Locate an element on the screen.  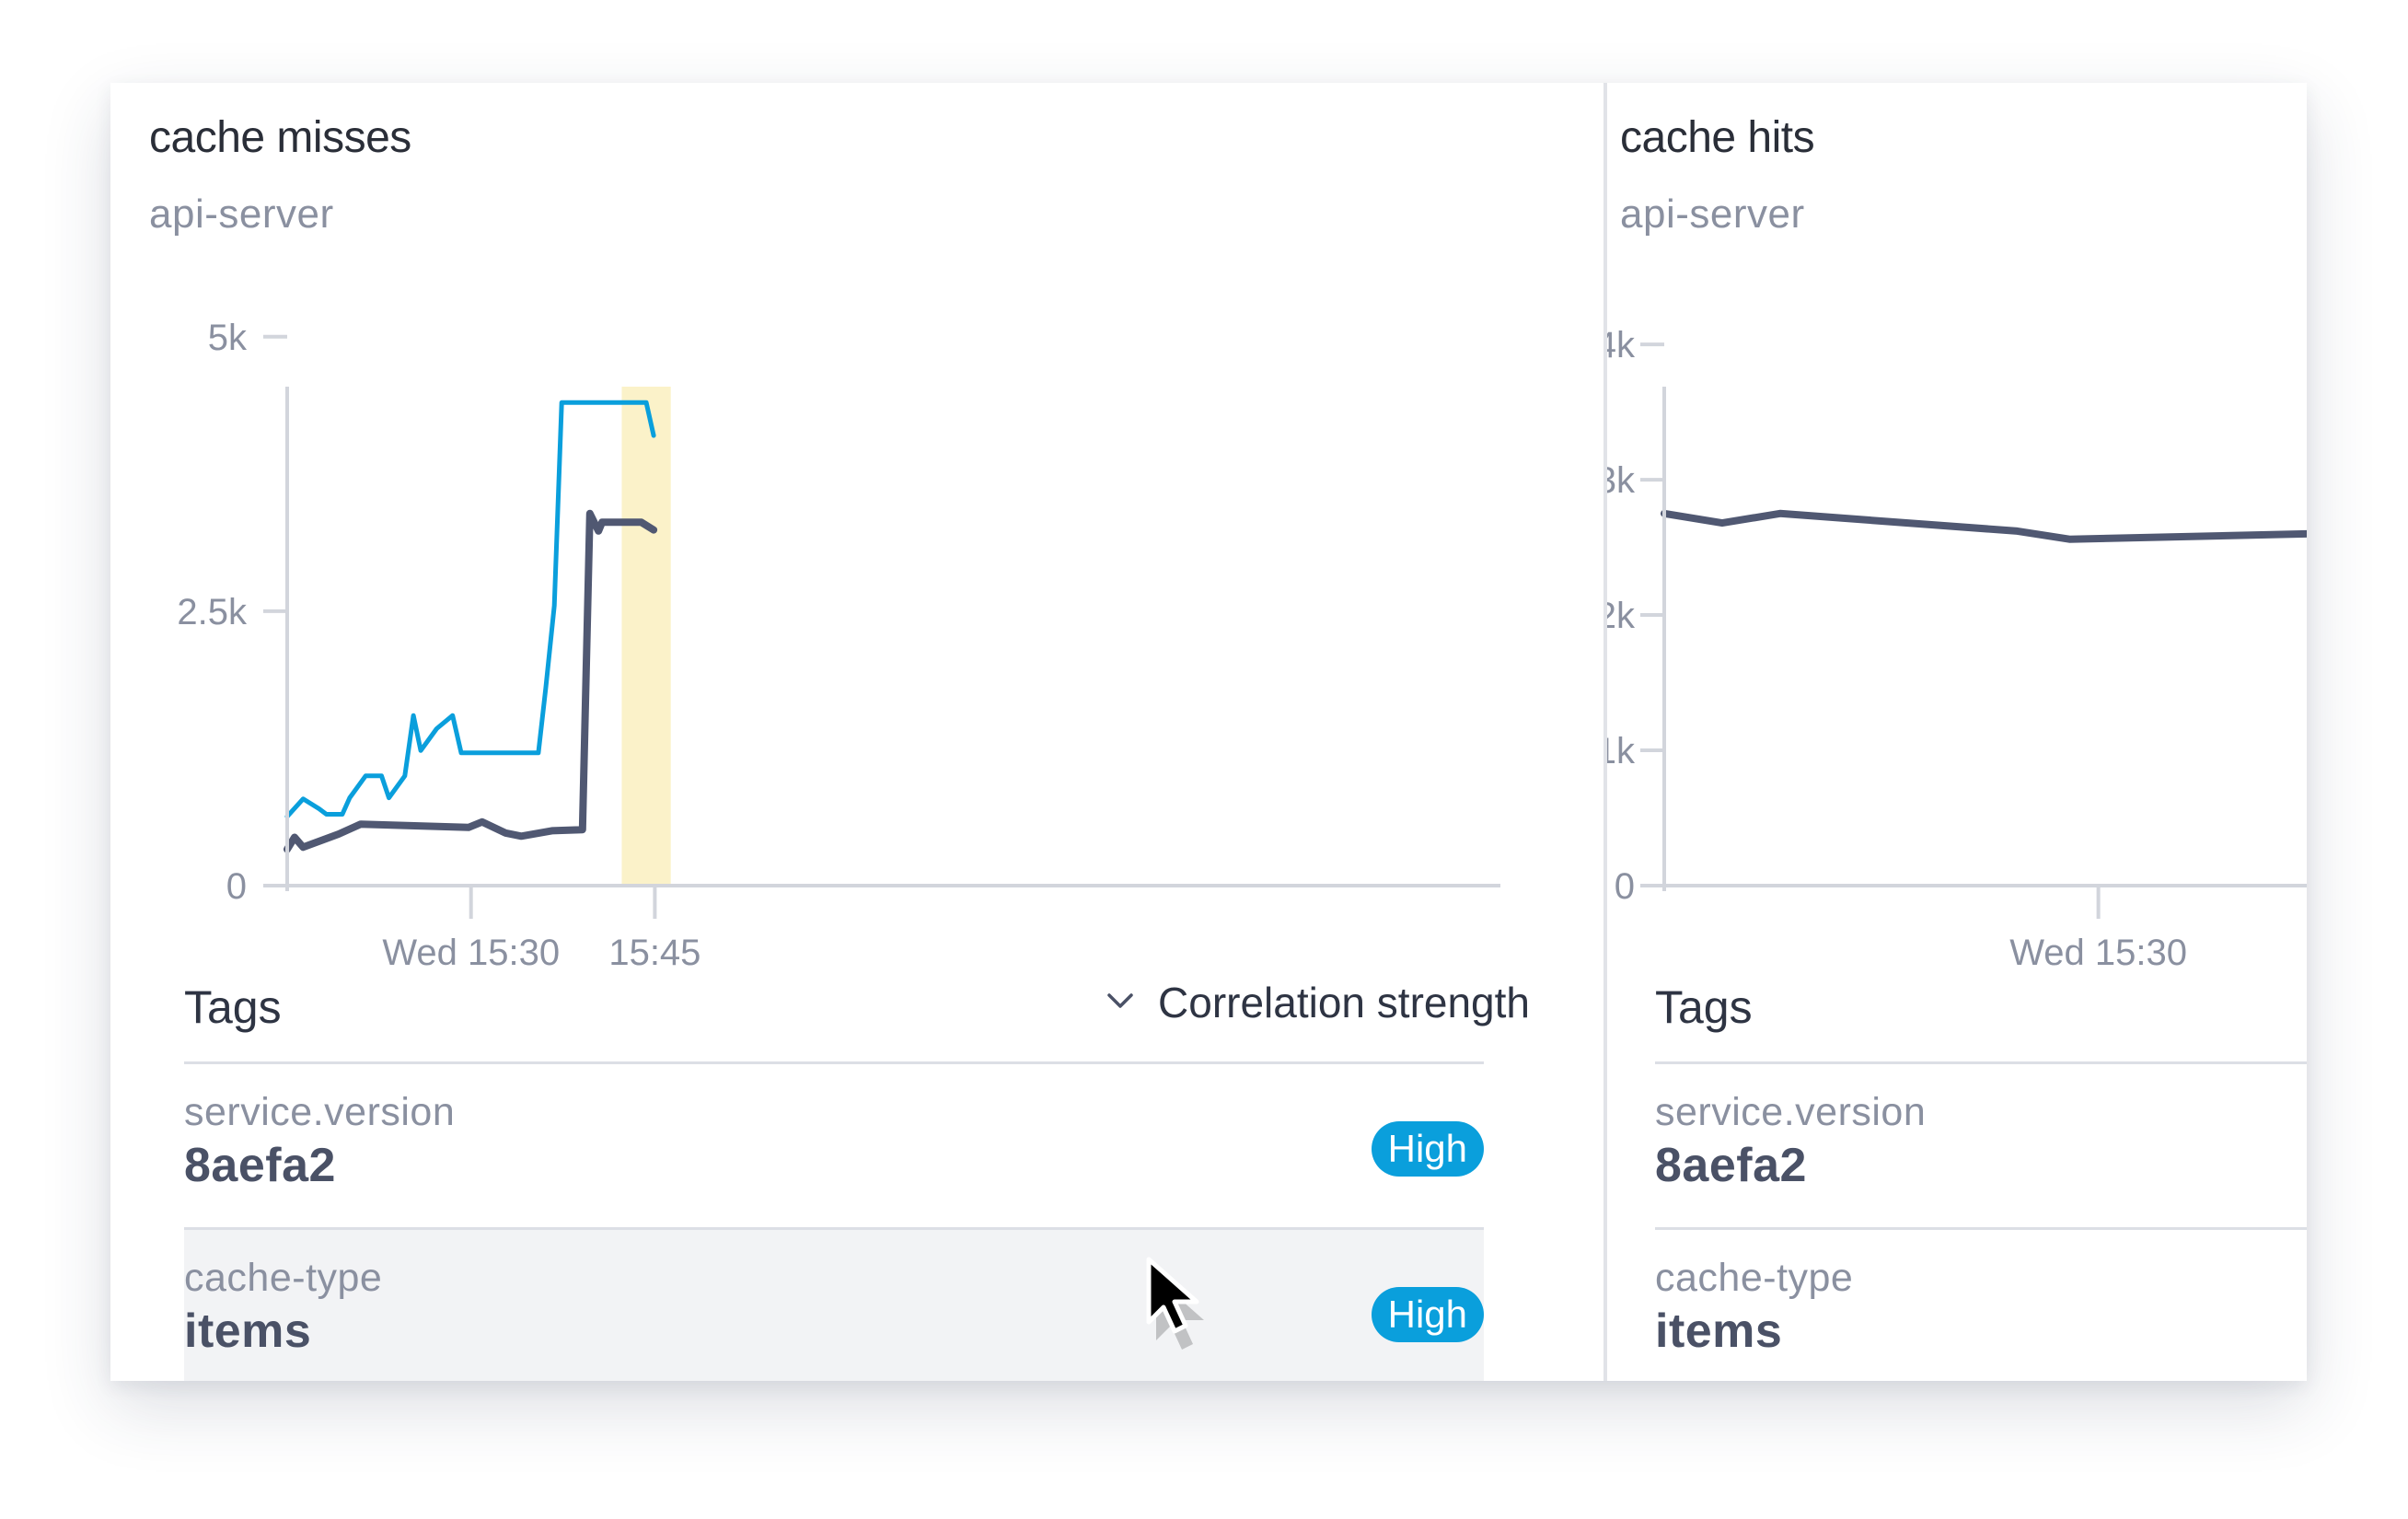
y-tick-label: 5k is located at coordinates (228, 338).